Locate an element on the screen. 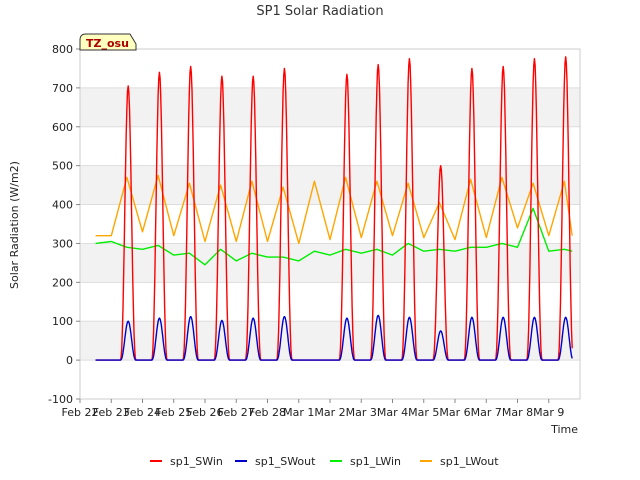 Image resolution: width=640 pixels, height=480 pixels. x-tick-label: Mar 2 is located at coordinates (329, 412).